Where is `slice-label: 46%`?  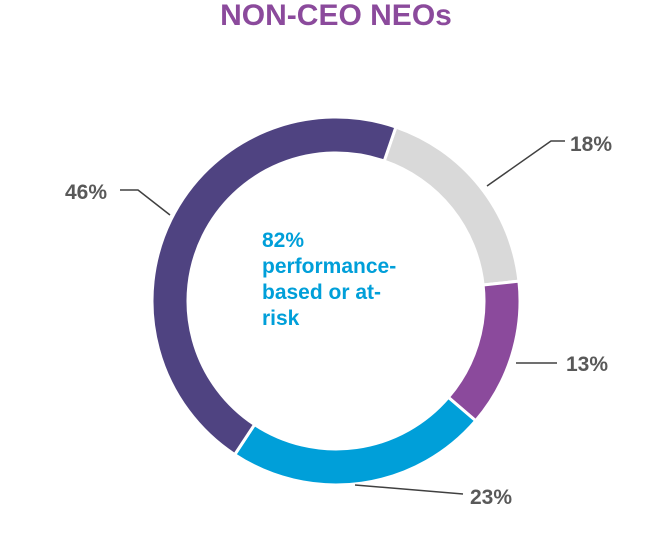 slice-label: 46% is located at coordinates (86, 192).